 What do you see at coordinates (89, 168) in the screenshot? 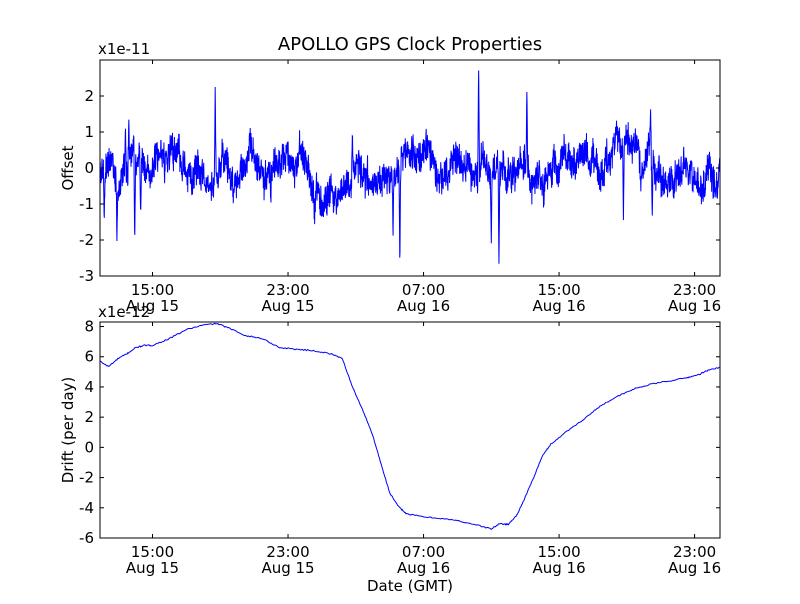
I see `offset-ytick-label: 0` at bounding box center [89, 168].